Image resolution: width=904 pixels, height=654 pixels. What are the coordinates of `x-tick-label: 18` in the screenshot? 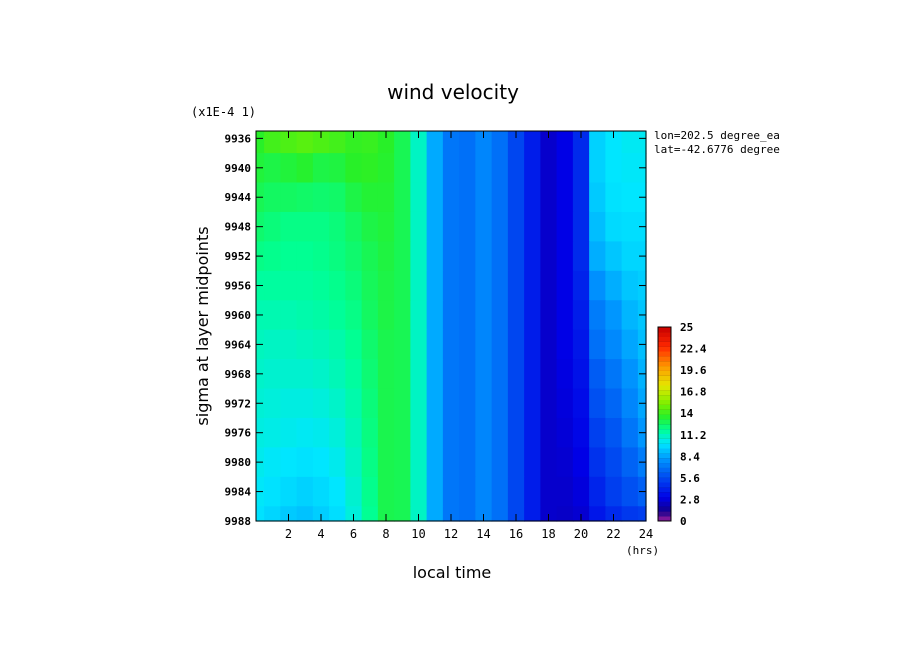 It's located at (548, 534).